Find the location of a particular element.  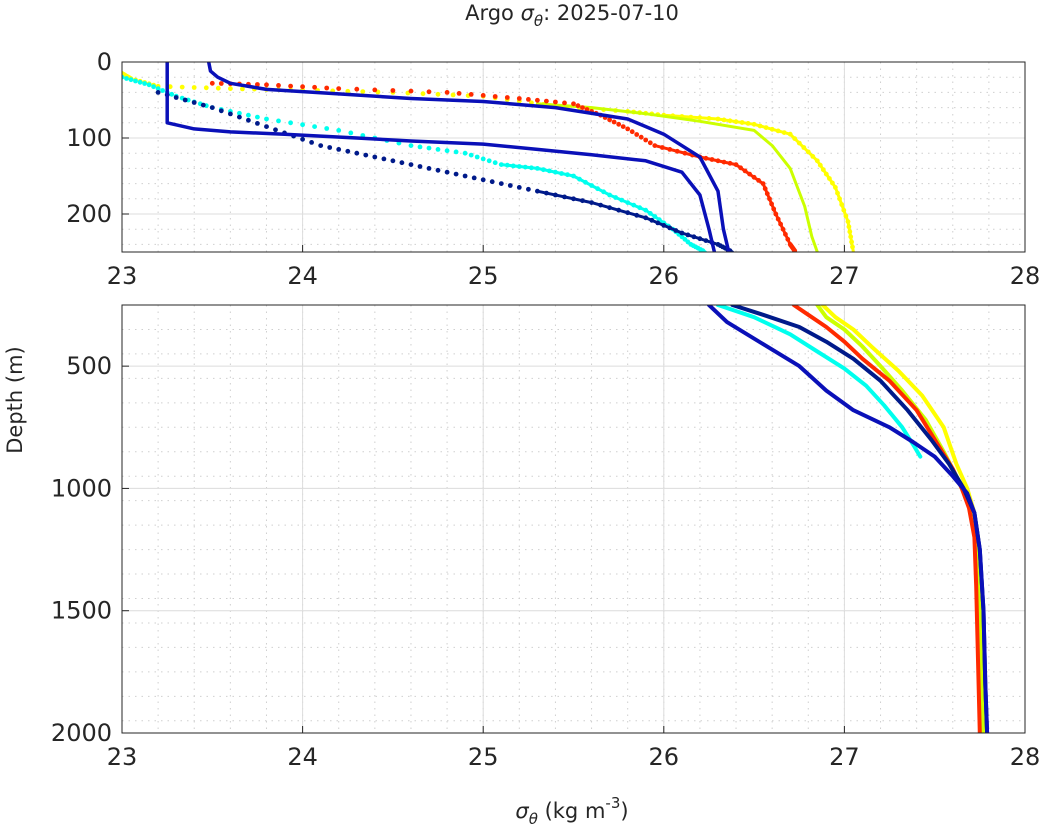

y-tick-label: 0 is located at coordinates (104, 62).